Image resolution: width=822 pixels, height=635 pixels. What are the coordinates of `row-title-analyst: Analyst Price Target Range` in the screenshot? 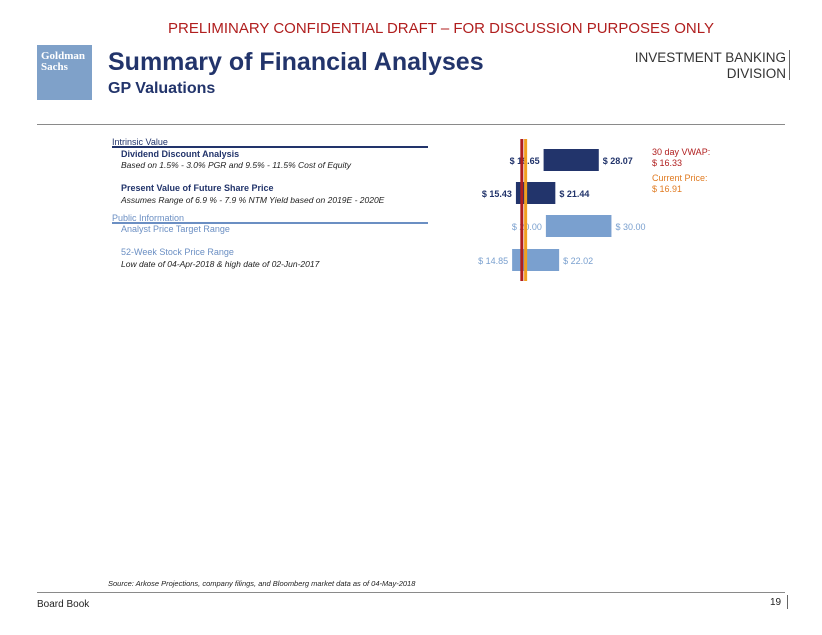 It's located at (175, 229).